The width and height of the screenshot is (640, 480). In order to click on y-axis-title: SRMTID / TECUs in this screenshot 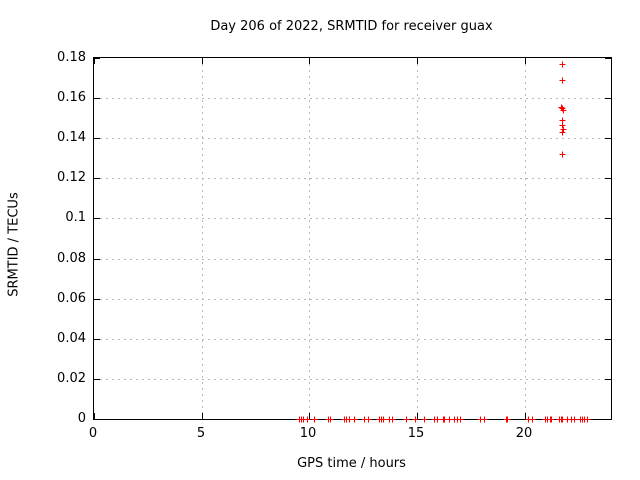, I will do `click(14, 244)`.